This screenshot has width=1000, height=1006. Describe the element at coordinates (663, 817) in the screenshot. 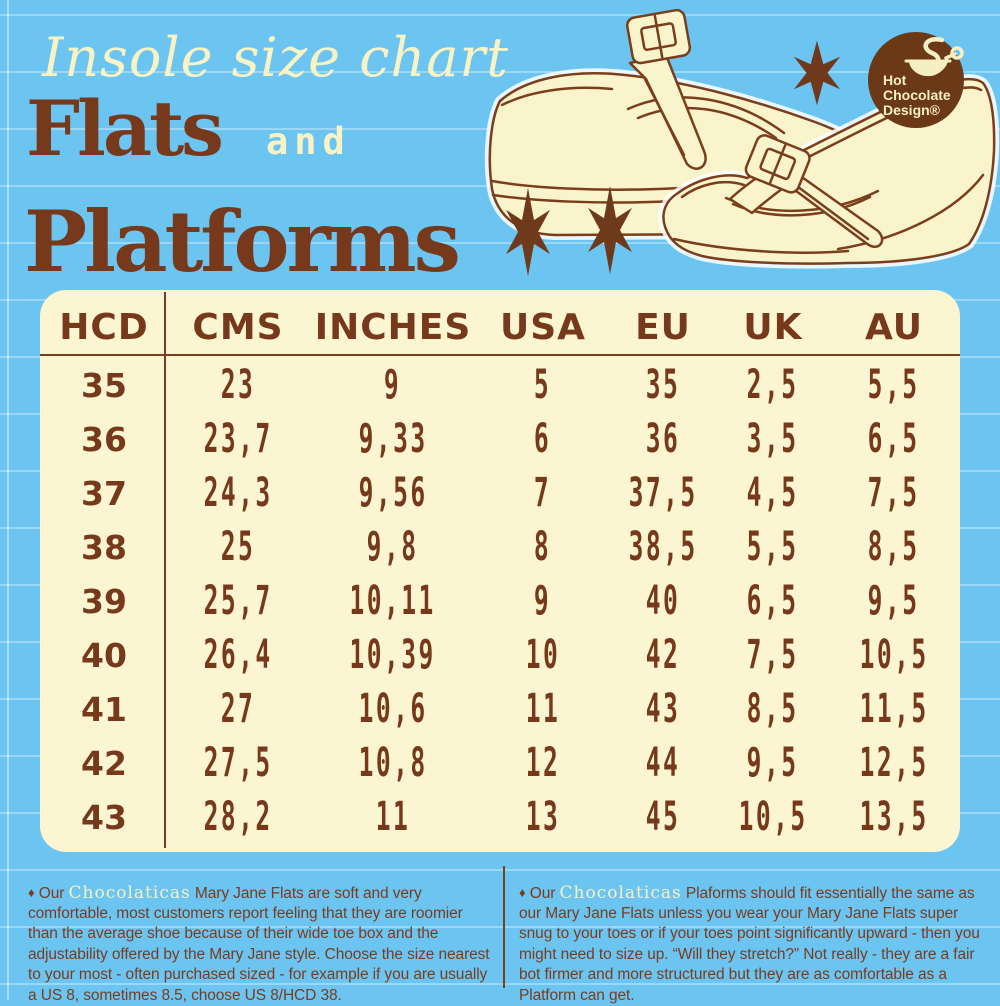

I see `size-value-cell: 45` at that location.